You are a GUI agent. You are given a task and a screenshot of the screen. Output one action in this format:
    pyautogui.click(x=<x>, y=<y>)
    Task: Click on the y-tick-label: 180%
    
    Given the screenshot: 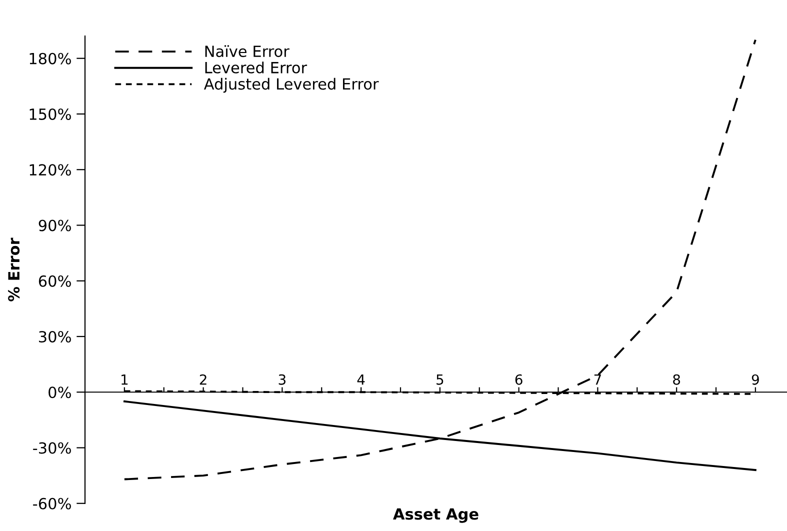 What is the action you would take?
    pyautogui.click(x=50, y=58)
    